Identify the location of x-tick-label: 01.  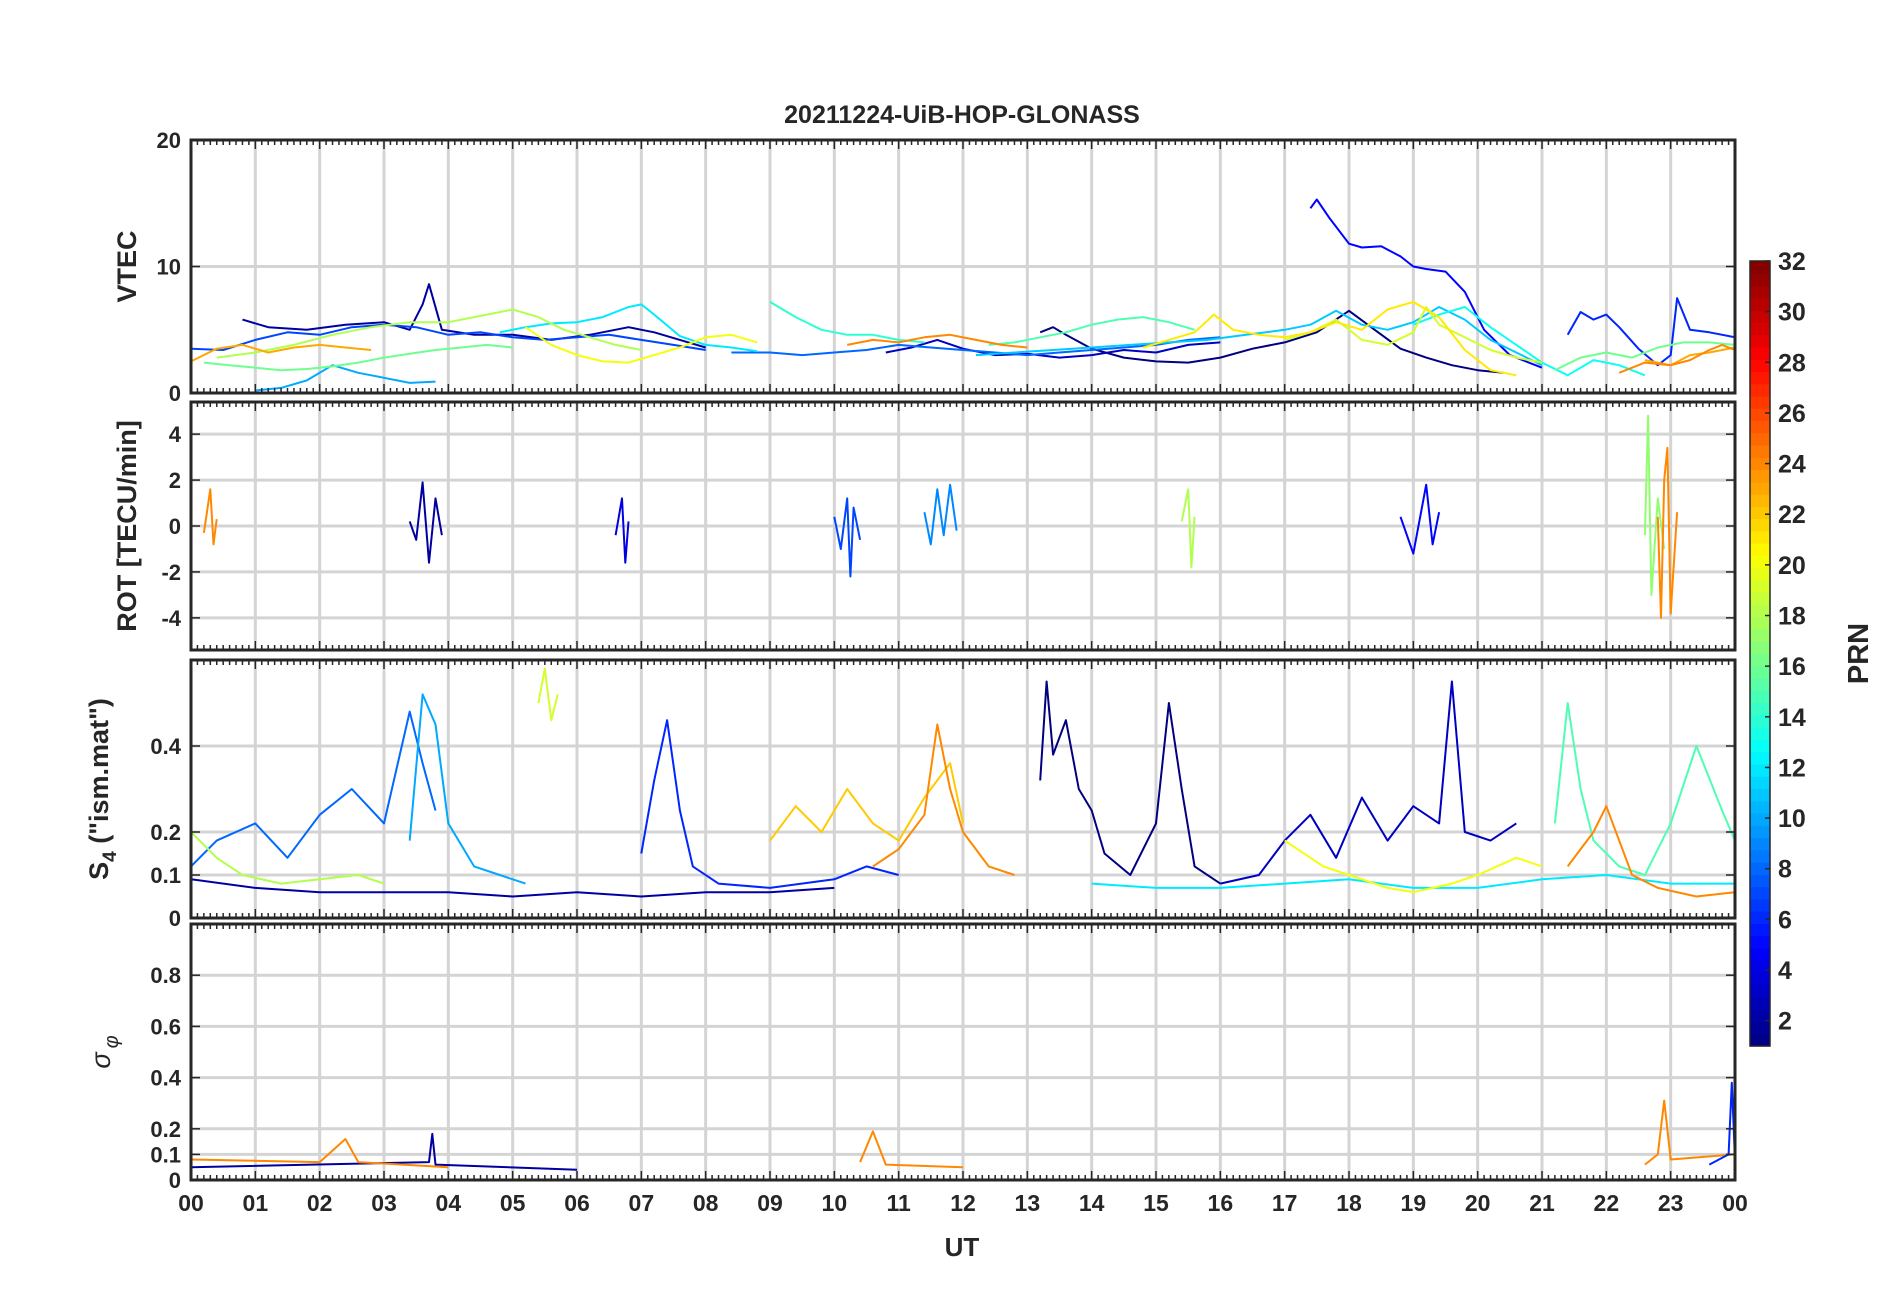
(256, 1203).